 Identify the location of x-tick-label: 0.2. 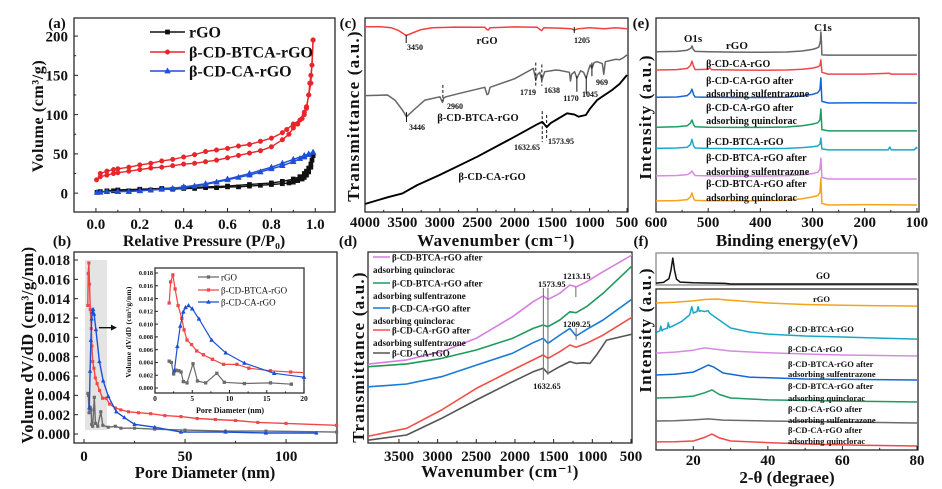
(139, 225).